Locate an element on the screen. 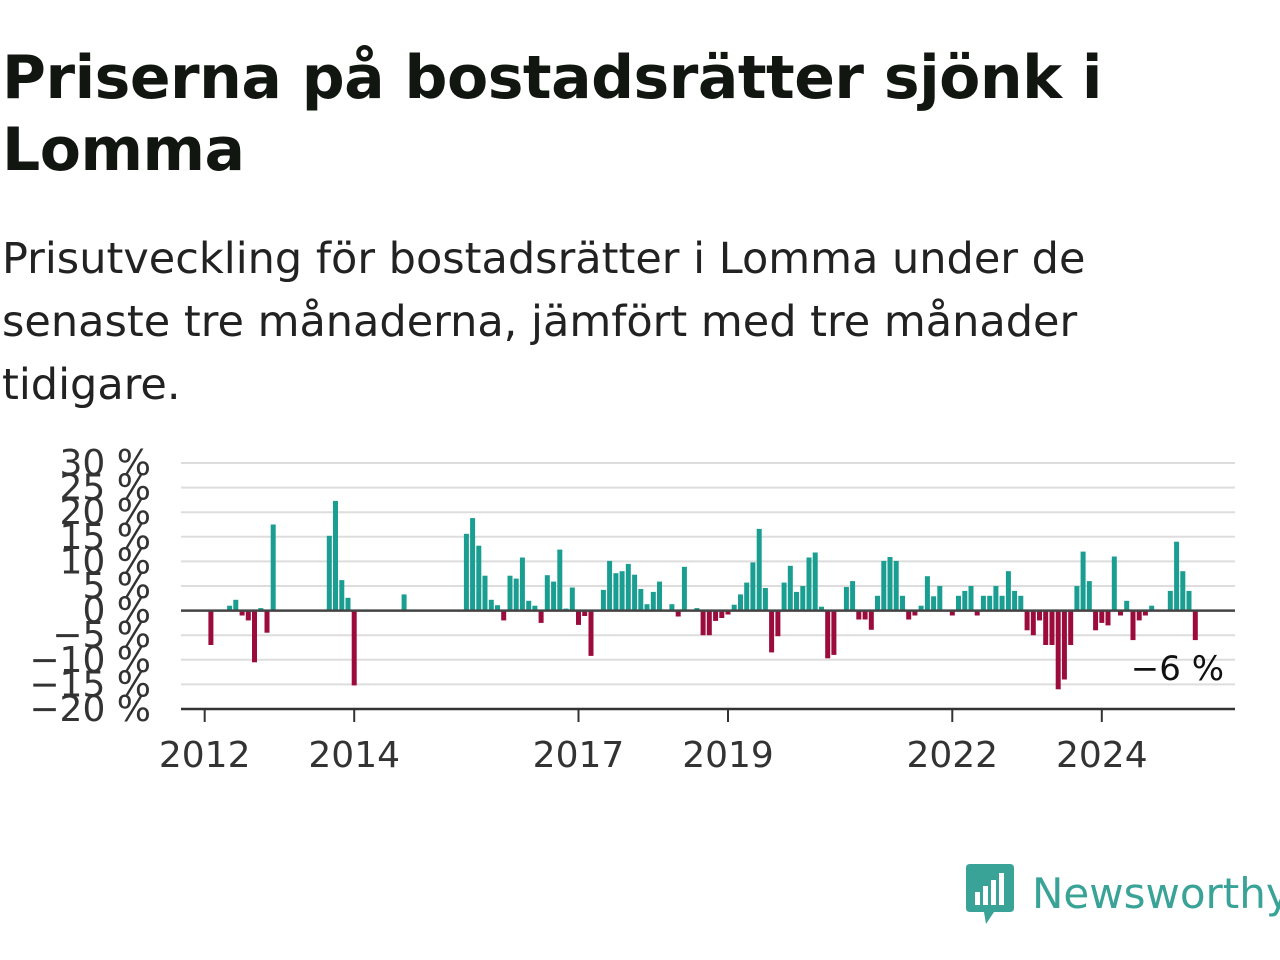 The width and height of the screenshot is (1280, 960). brand-logo: Newsworthy is located at coordinates (1122, 894).